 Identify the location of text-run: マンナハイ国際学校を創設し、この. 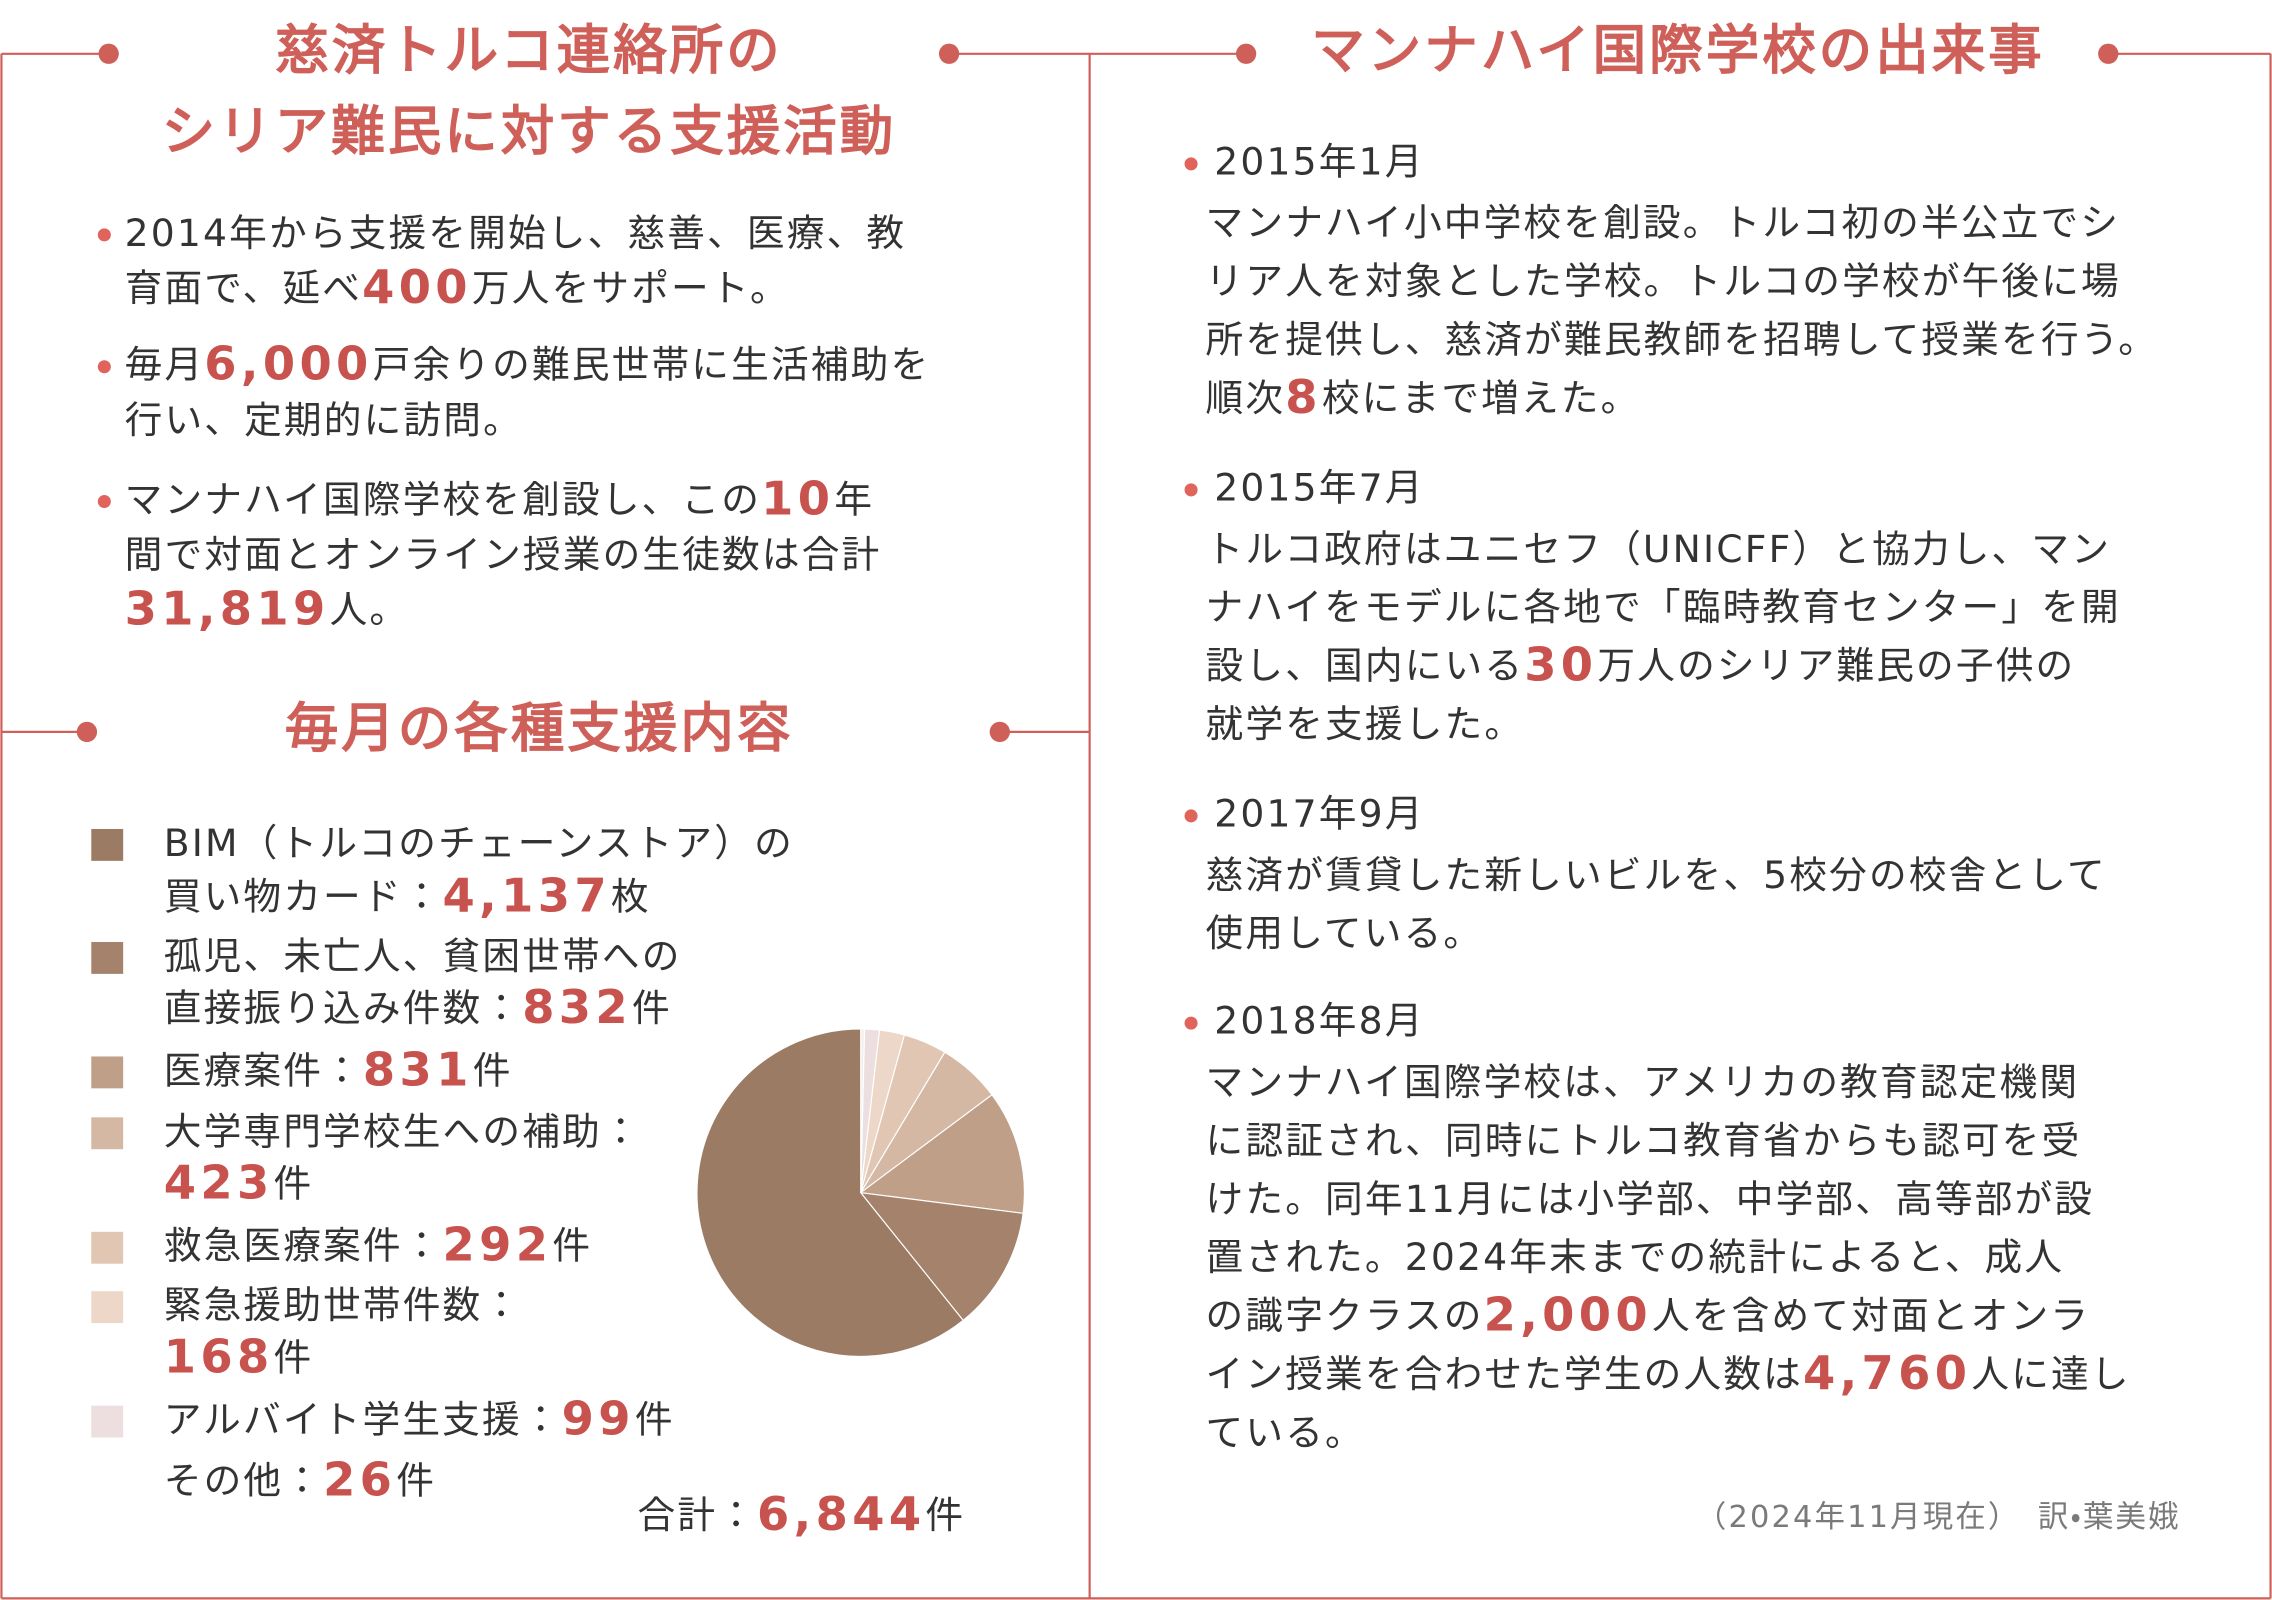
(443, 499).